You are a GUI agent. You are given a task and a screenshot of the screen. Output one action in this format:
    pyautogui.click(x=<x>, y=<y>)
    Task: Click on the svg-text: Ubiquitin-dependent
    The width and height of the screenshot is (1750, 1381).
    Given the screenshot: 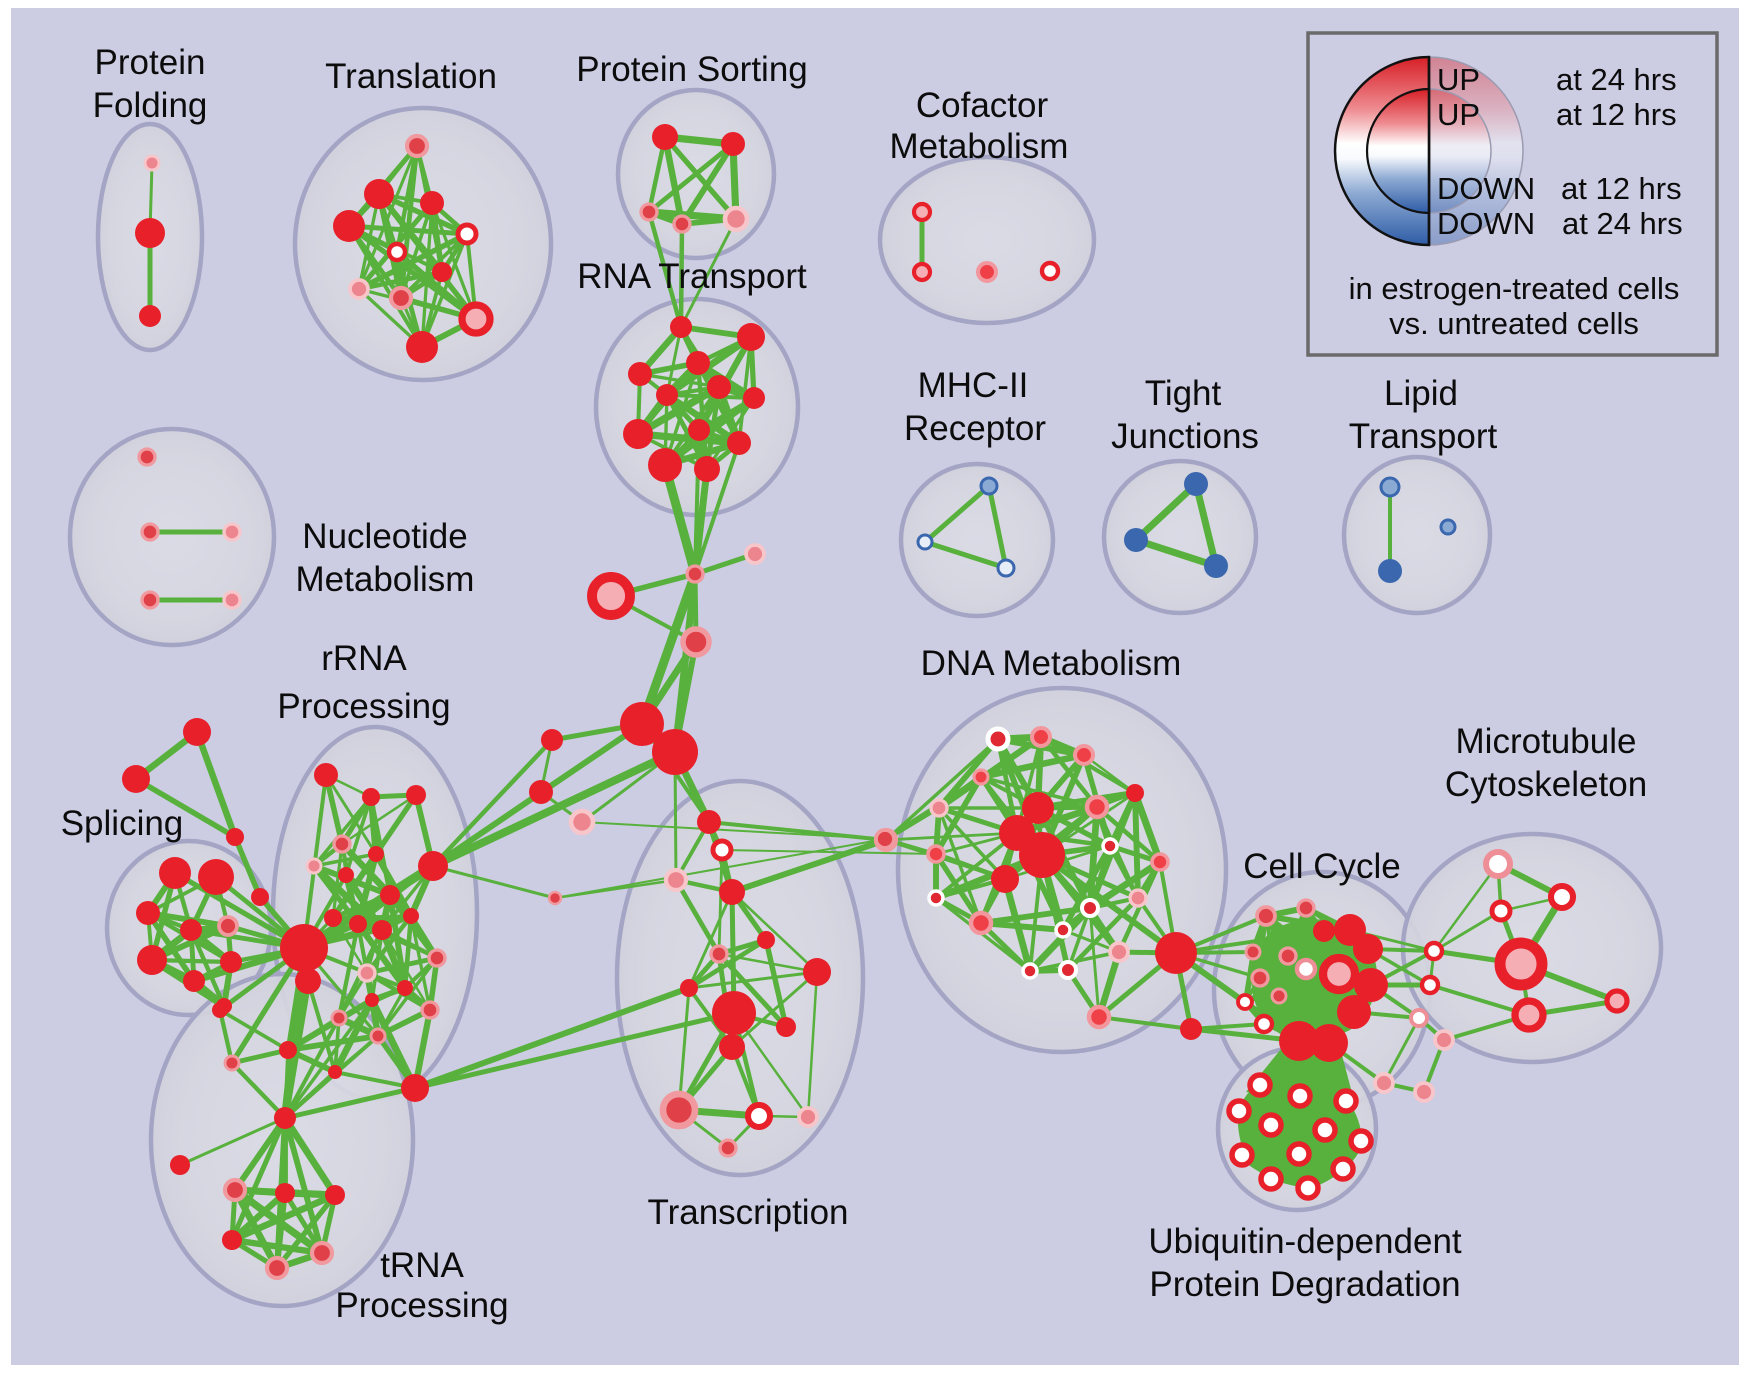 What is the action you would take?
    pyautogui.click(x=1305, y=1241)
    